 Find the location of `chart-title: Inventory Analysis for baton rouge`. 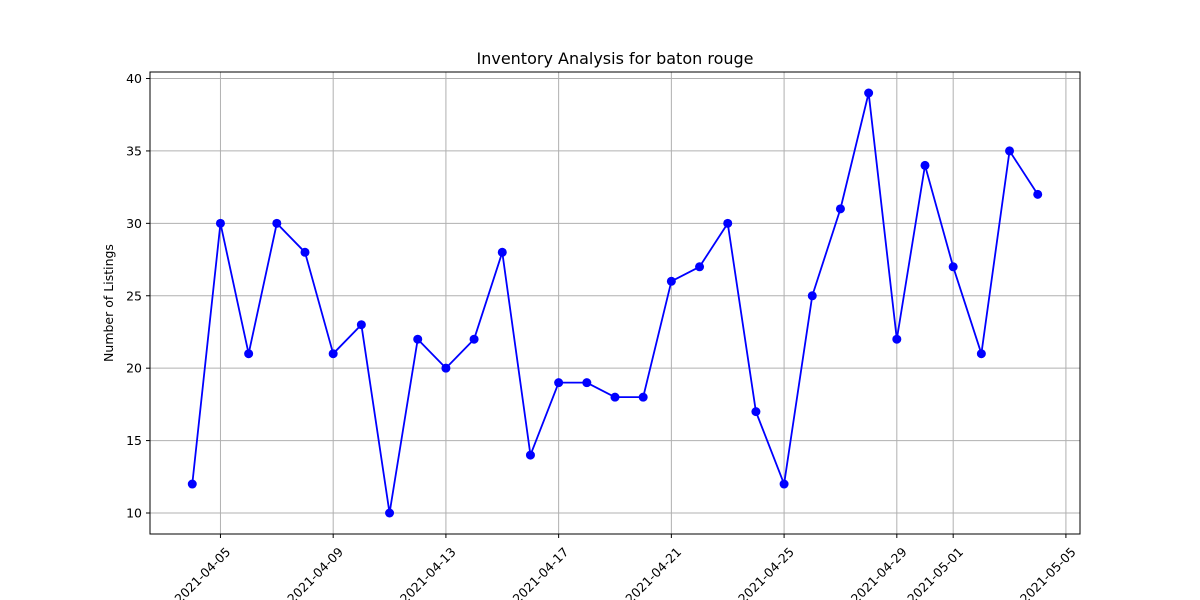

chart-title: Inventory Analysis for baton rouge is located at coordinates (614, 58).